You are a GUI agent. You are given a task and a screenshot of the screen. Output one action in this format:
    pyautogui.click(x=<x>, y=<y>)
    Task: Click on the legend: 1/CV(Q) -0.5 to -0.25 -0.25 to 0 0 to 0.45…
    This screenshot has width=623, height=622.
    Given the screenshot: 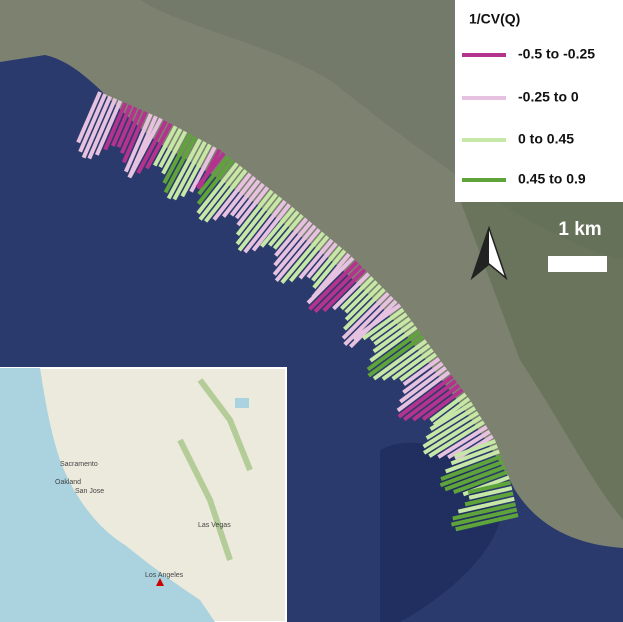 What is the action you would take?
    pyautogui.click(x=539, y=101)
    